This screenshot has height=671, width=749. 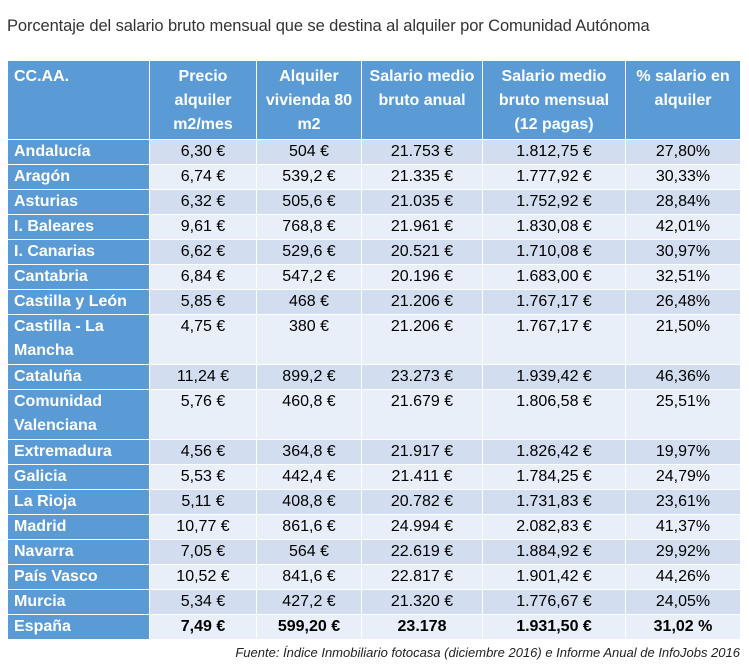 I want to click on row-pct: 31,02 %, so click(x=683, y=627).